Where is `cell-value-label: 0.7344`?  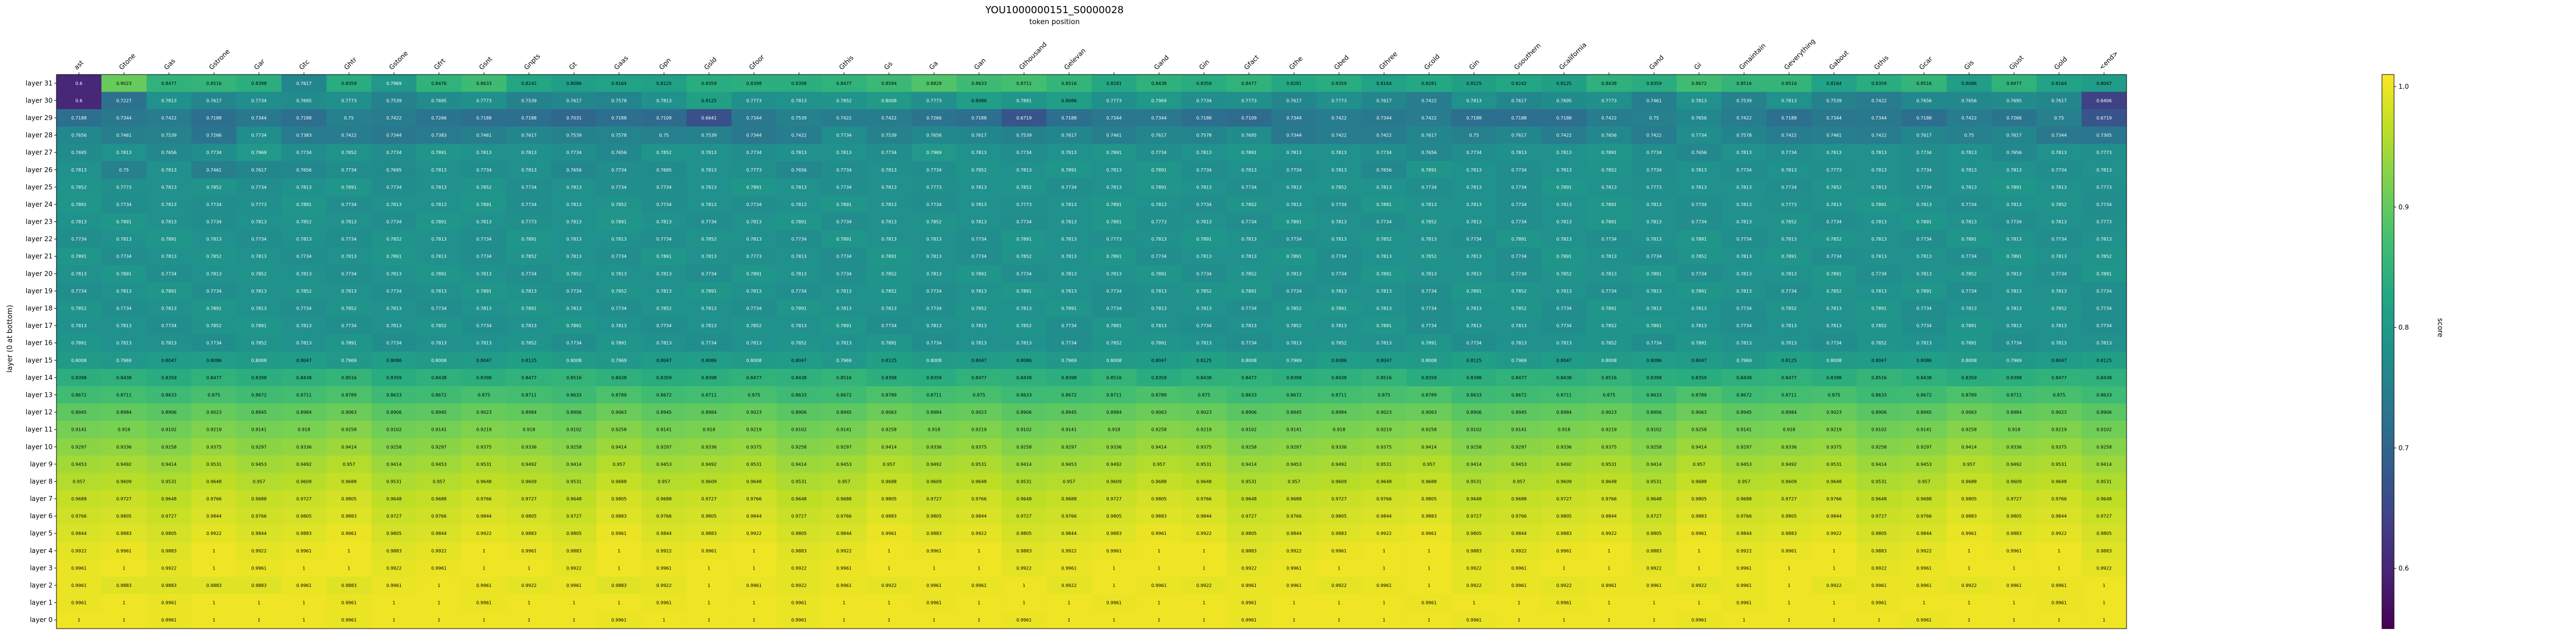 cell-value-label: 0.7344 is located at coordinates (1159, 118).